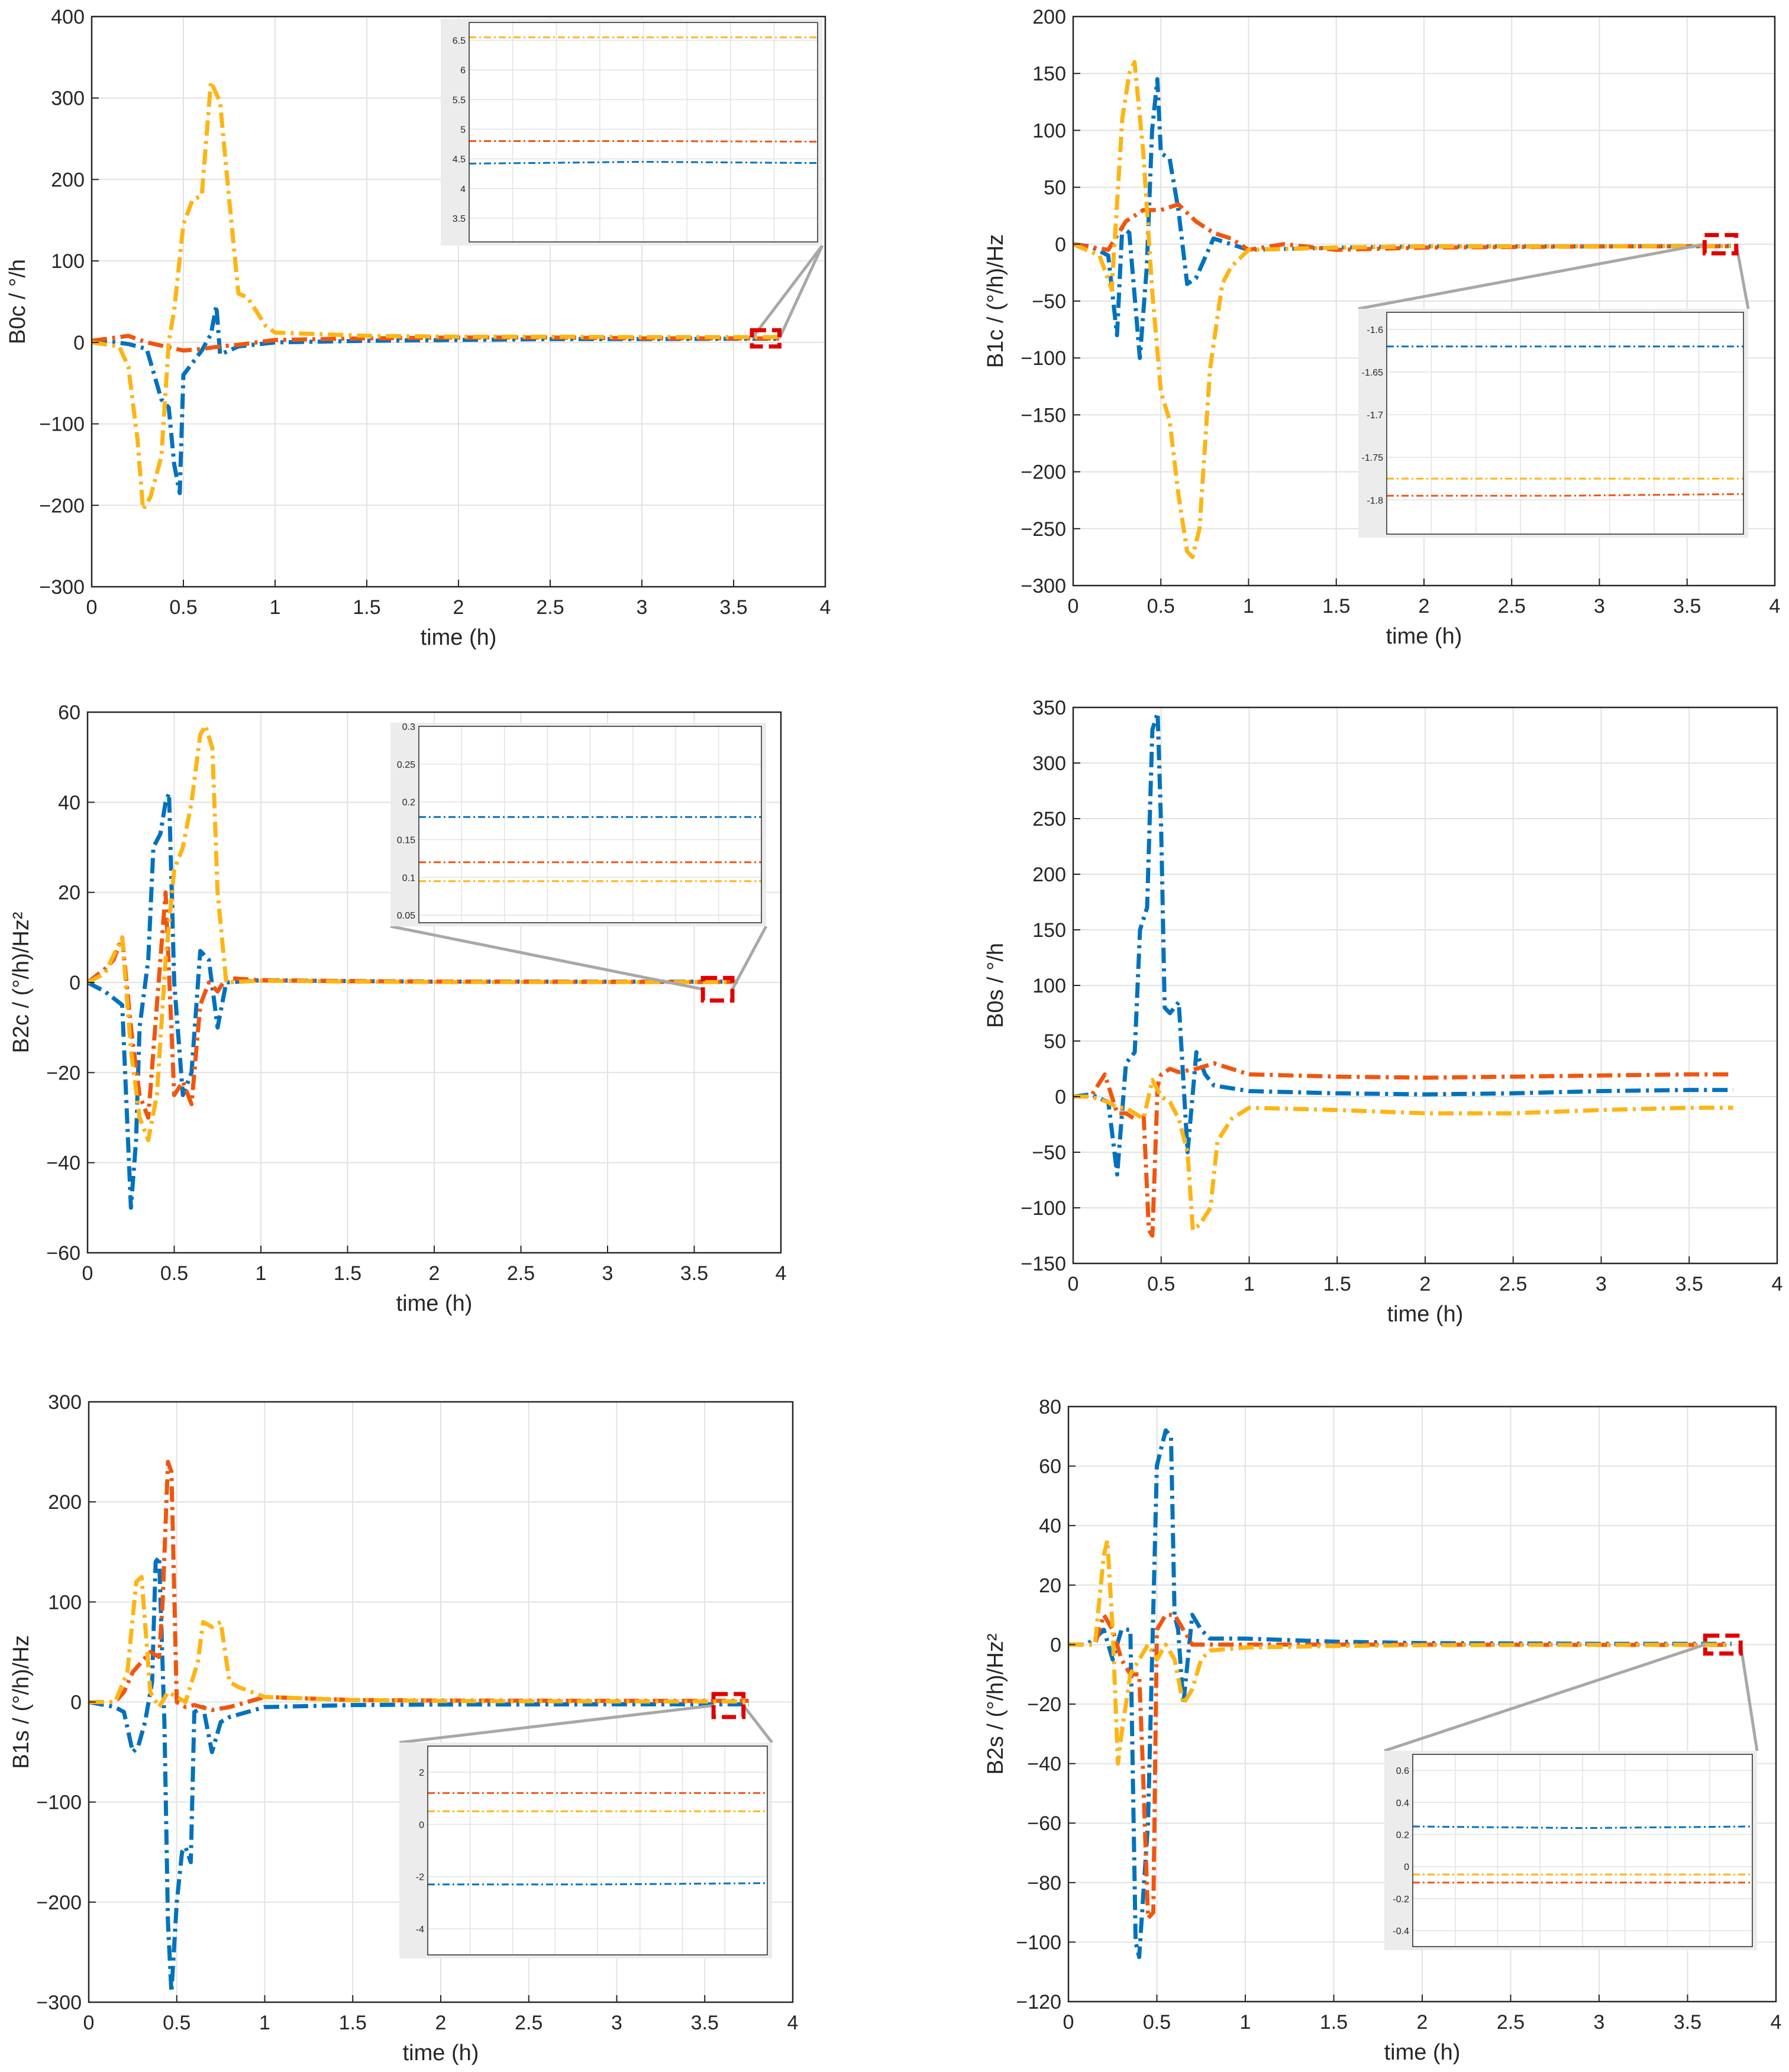 Image resolution: width=1789 pixels, height=2072 pixels. What do you see at coordinates (459, 41) in the screenshot?
I see `inset-y-tick-label: 6.5` at bounding box center [459, 41].